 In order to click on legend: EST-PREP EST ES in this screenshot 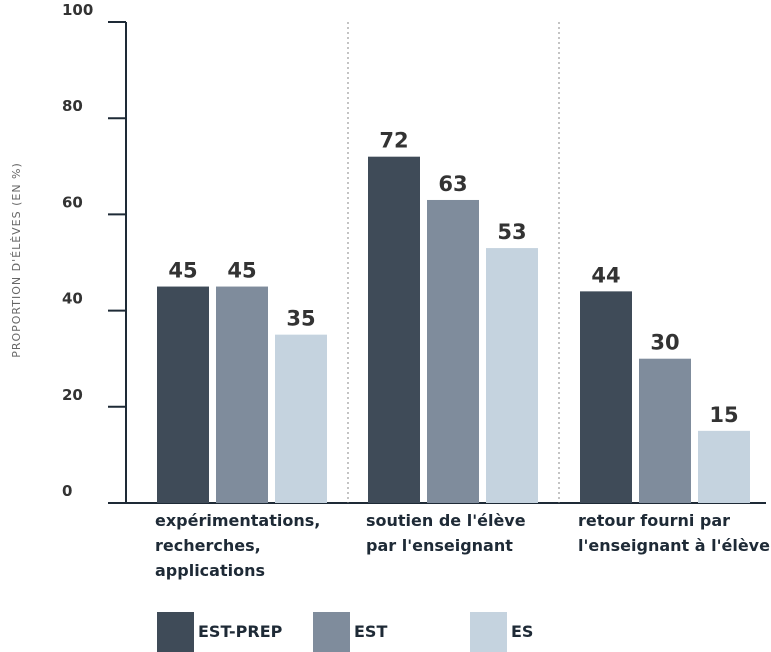, I will do `click(345, 632)`.